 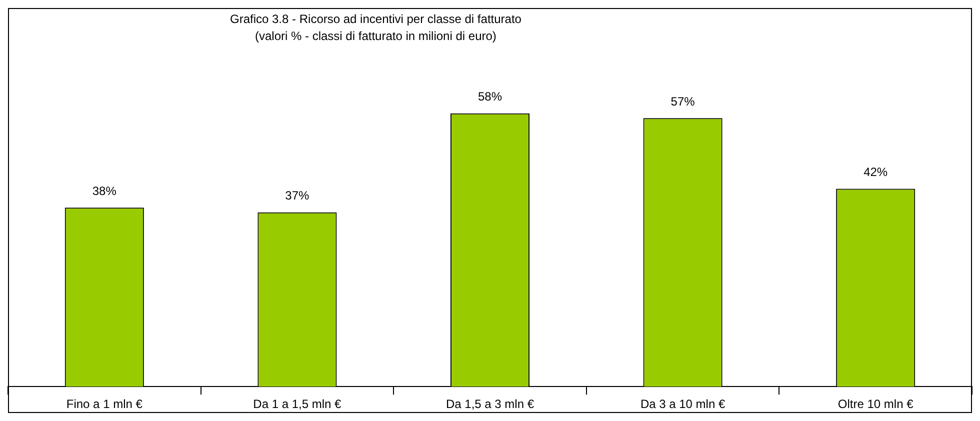 What do you see at coordinates (876, 172) in the screenshot?
I see `data-label: 42%` at bounding box center [876, 172].